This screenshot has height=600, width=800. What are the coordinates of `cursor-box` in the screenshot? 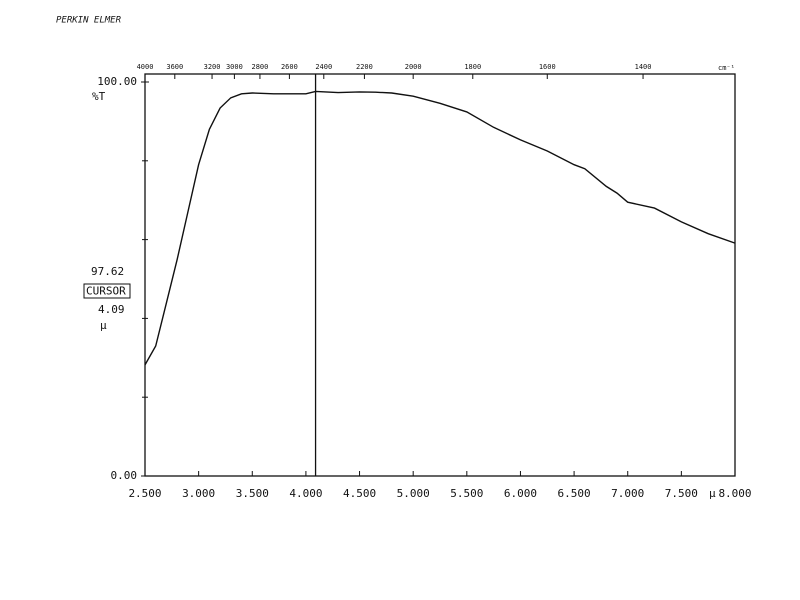 It's located at (107, 291).